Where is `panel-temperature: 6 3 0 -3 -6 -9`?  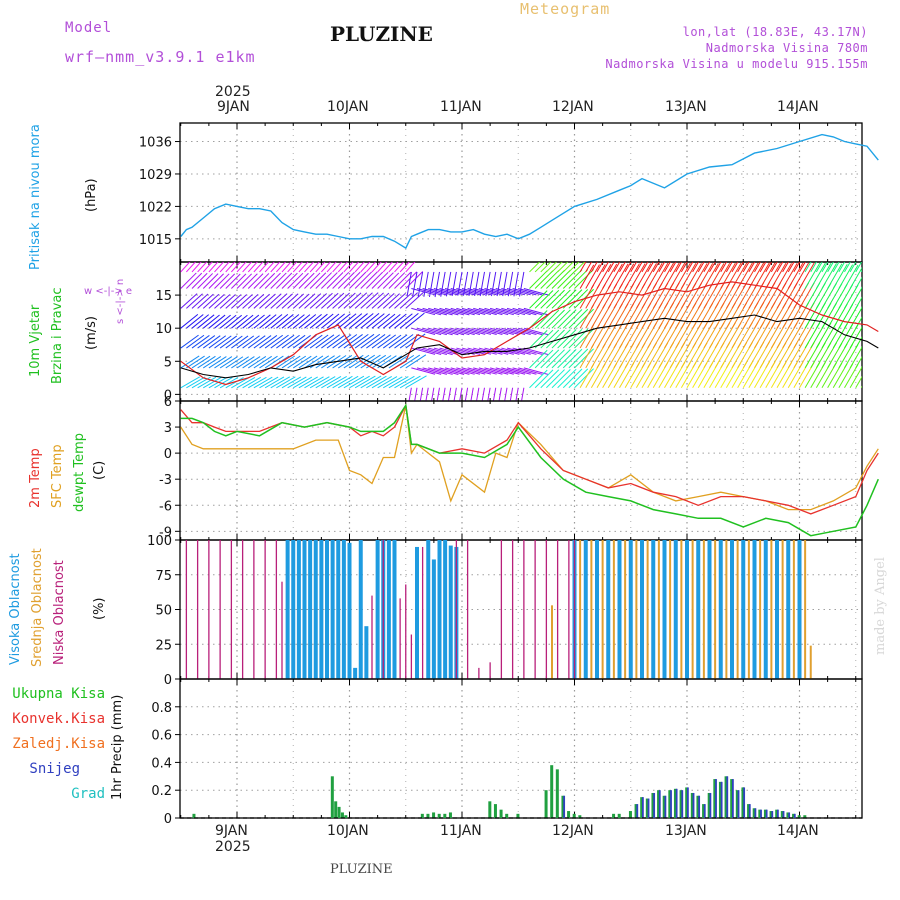 panel-temperature: 6 3 0 -3 -6 -9 is located at coordinates (519, 468).